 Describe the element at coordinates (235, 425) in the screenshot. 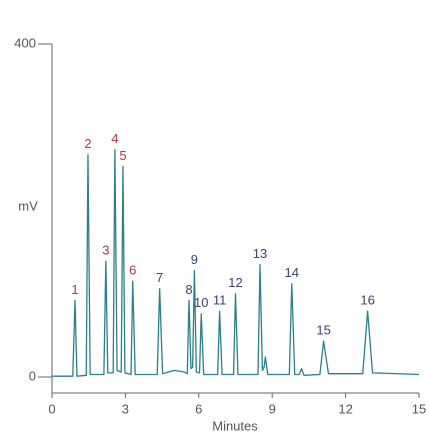

I see `x-axis-label: Minutes` at that location.